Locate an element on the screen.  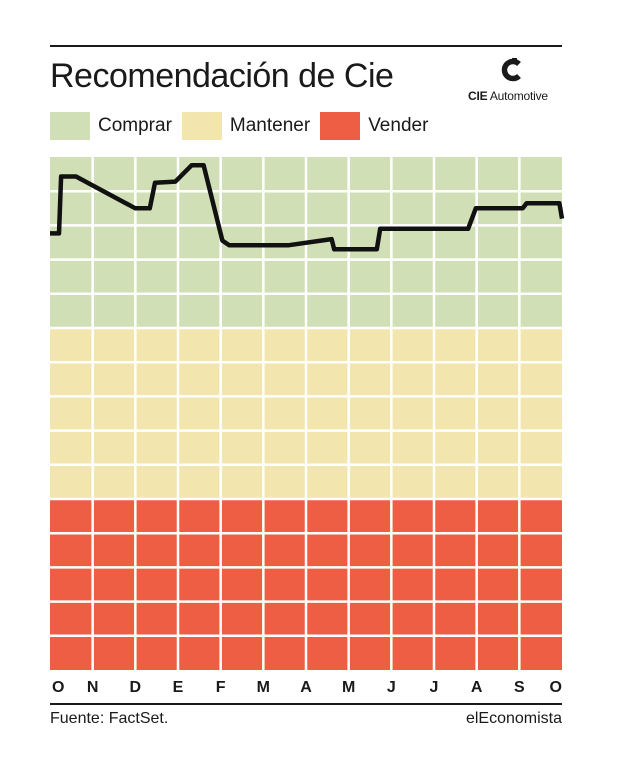
cie-logo: CIE Automotive is located at coordinates (515, 81).